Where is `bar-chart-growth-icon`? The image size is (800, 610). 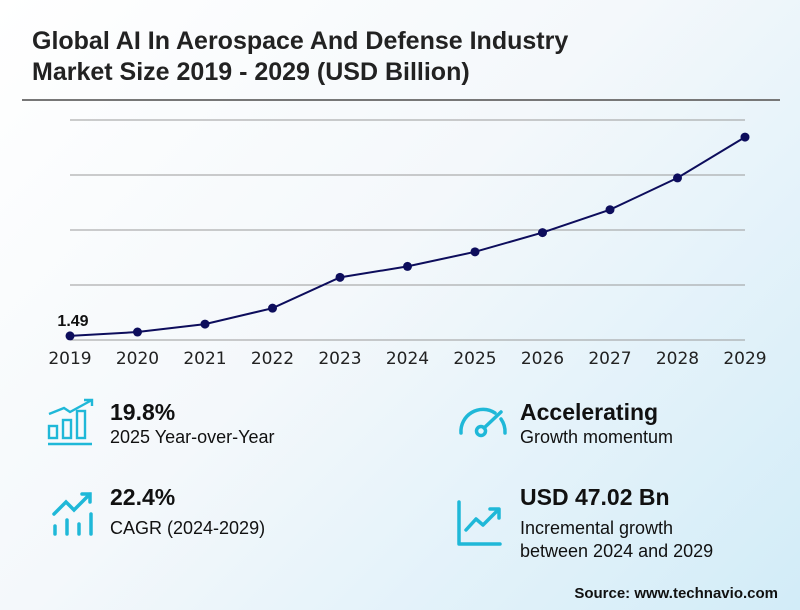 bar-chart-growth-icon is located at coordinates (70, 422).